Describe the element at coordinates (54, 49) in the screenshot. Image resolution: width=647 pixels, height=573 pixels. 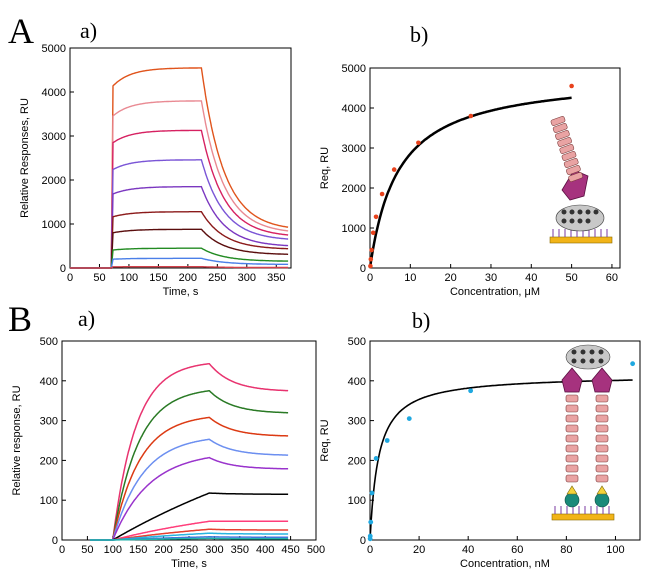
I see `A-a-y-tick-label: 5000` at that location.